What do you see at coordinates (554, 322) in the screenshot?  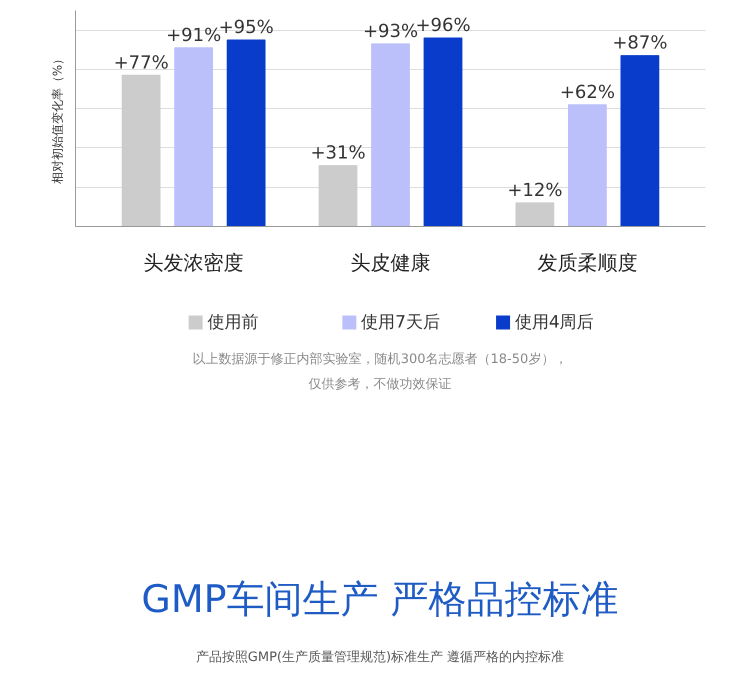 I see `legend-label: 使用4周后` at bounding box center [554, 322].